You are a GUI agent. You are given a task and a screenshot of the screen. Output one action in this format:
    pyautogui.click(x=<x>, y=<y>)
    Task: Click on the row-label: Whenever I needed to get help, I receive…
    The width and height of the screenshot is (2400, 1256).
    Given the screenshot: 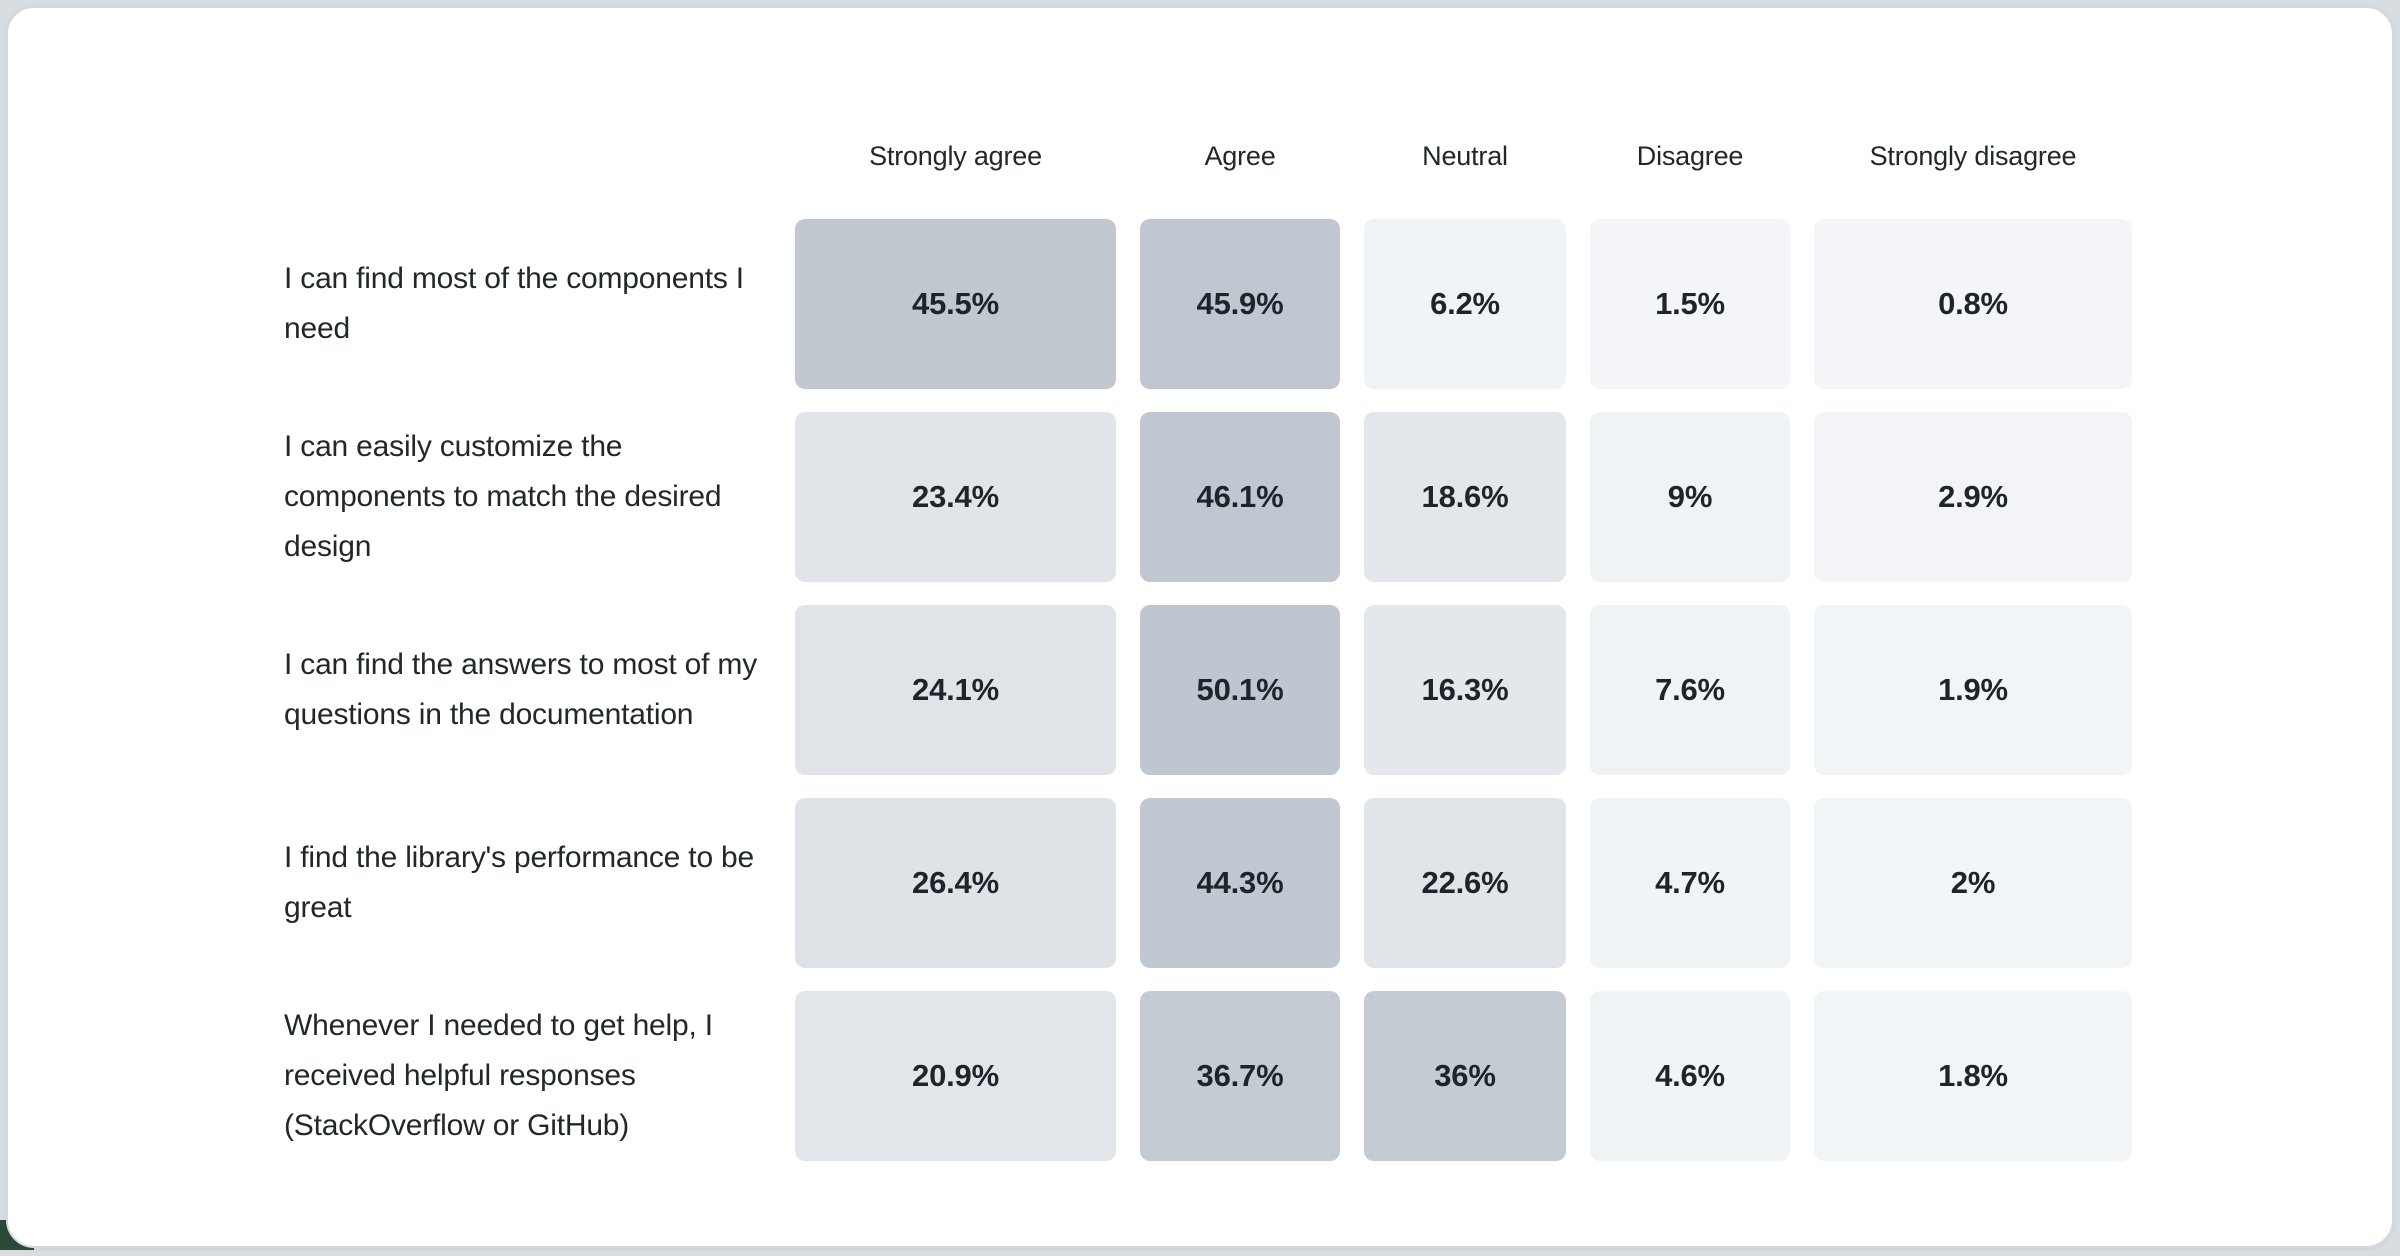 What is the action you would take?
    pyautogui.click(x=498, y=1075)
    